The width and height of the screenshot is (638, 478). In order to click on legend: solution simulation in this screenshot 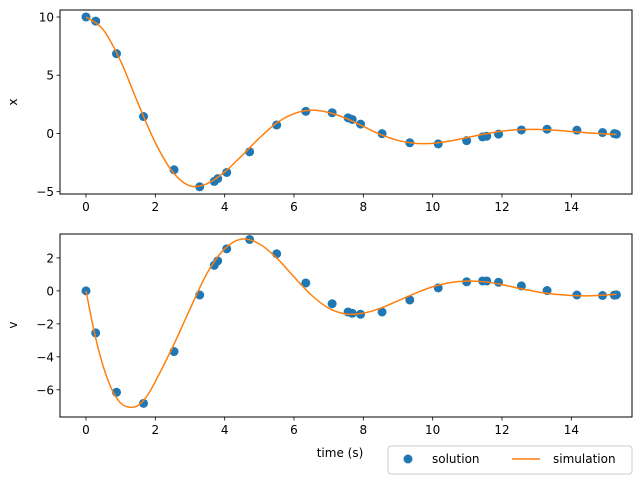, I will do `click(510, 460)`.